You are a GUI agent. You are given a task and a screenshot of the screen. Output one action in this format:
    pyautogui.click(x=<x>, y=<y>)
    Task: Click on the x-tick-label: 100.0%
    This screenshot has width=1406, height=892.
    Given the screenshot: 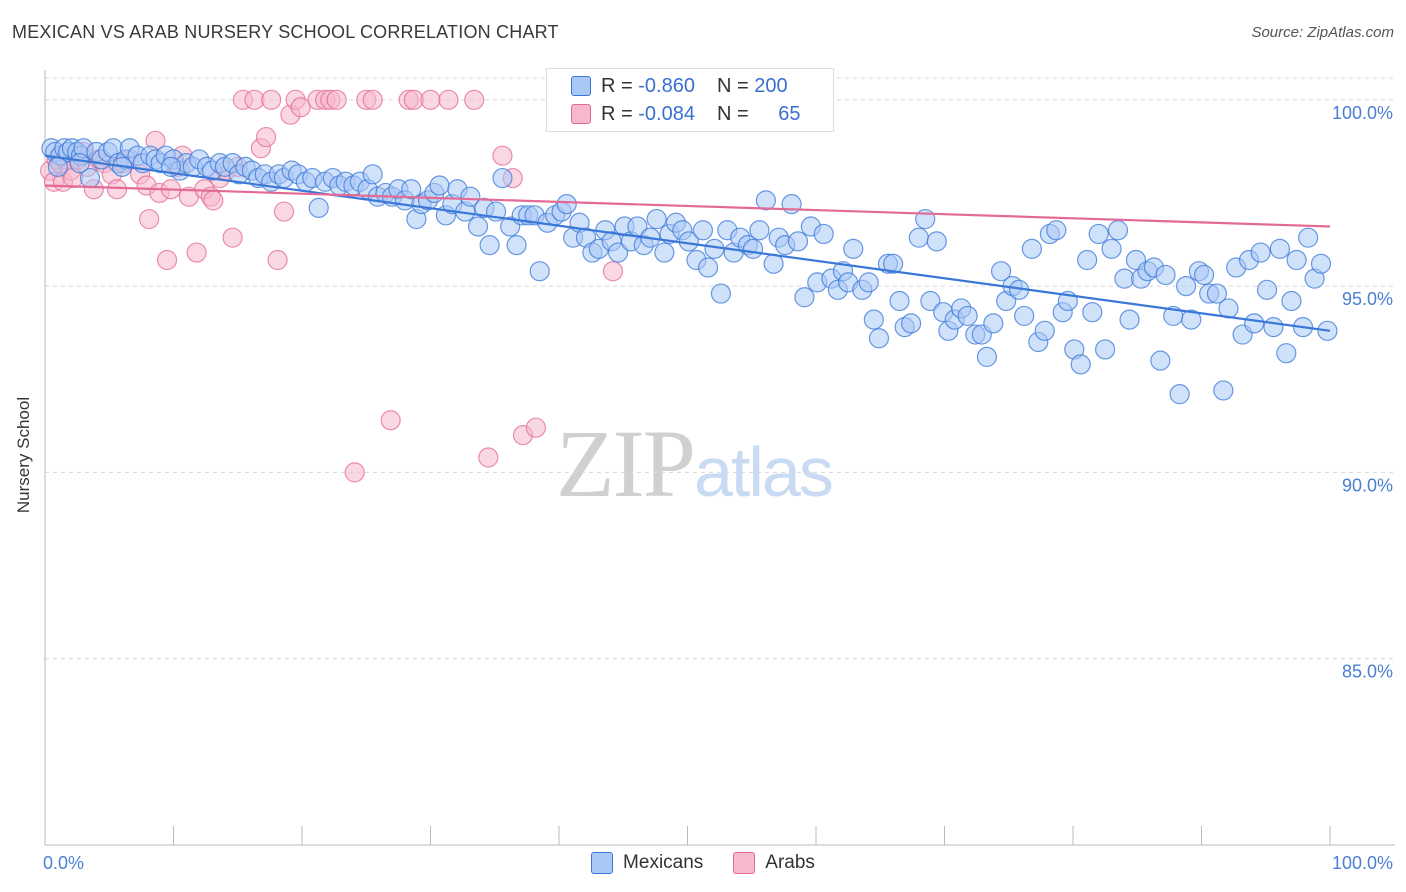 What is the action you would take?
    pyautogui.click(x=1362, y=863)
    